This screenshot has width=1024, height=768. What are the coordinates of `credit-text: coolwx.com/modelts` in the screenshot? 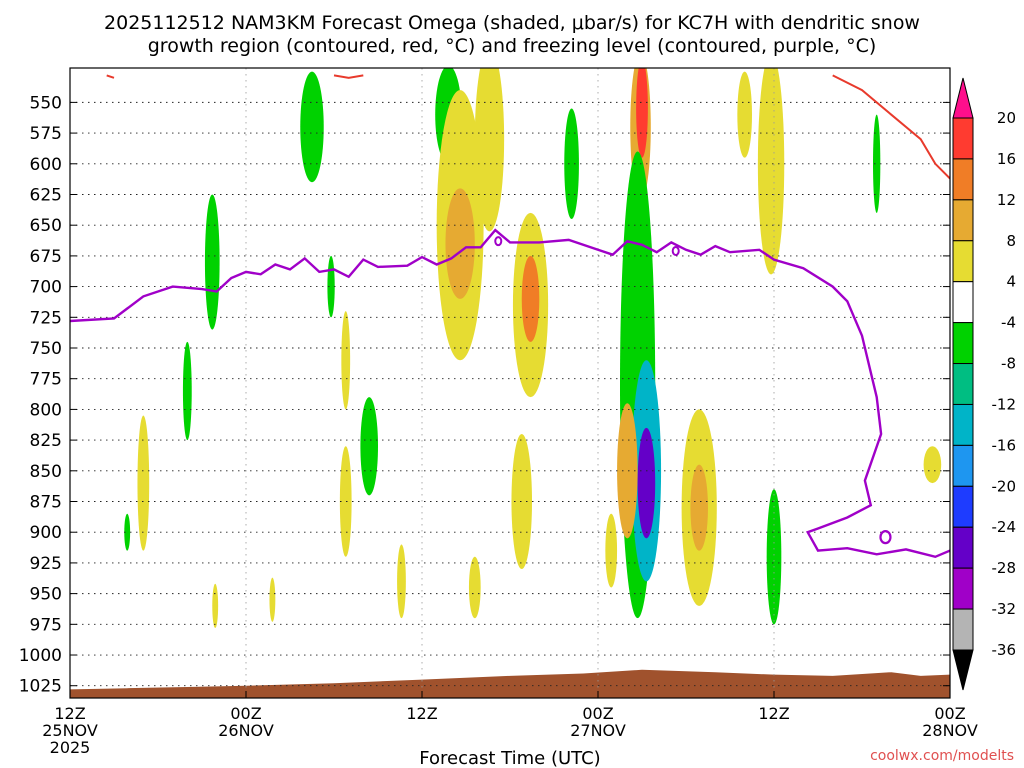 It's located at (942, 756).